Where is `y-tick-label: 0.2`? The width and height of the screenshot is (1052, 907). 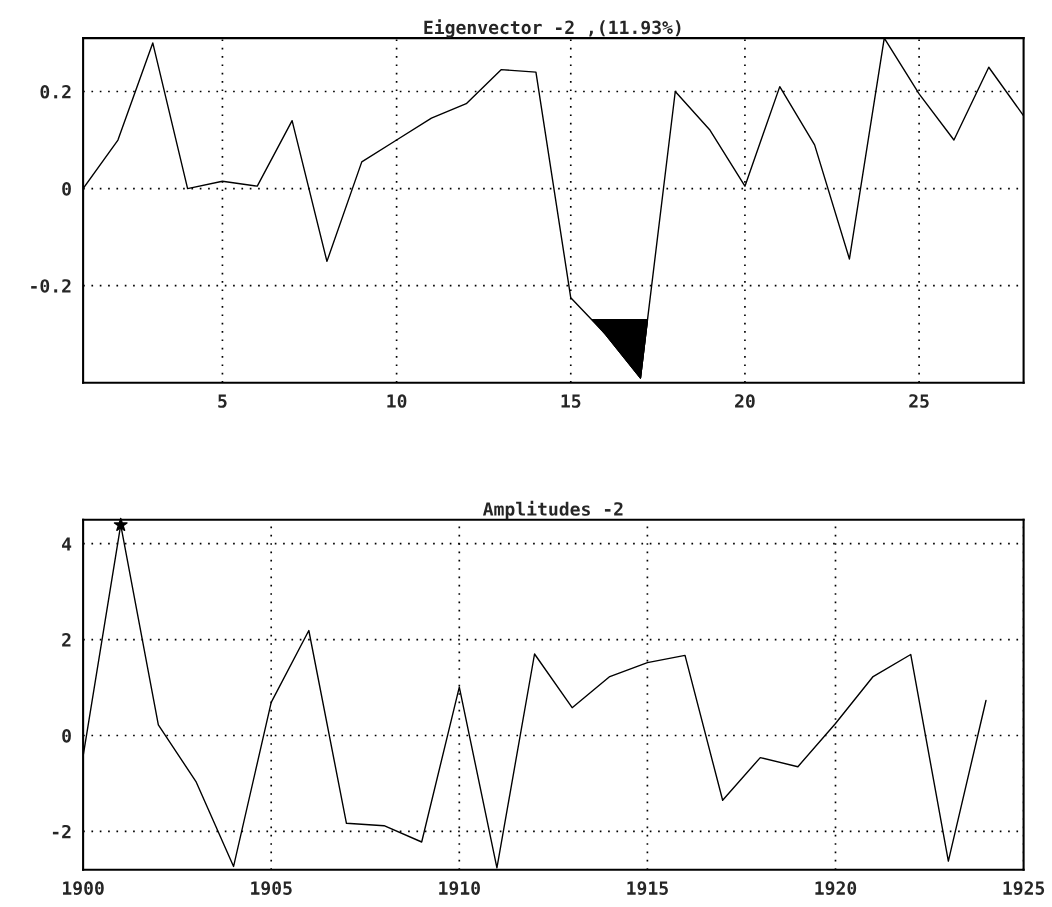 y-tick-label: 0.2 is located at coordinates (55, 91).